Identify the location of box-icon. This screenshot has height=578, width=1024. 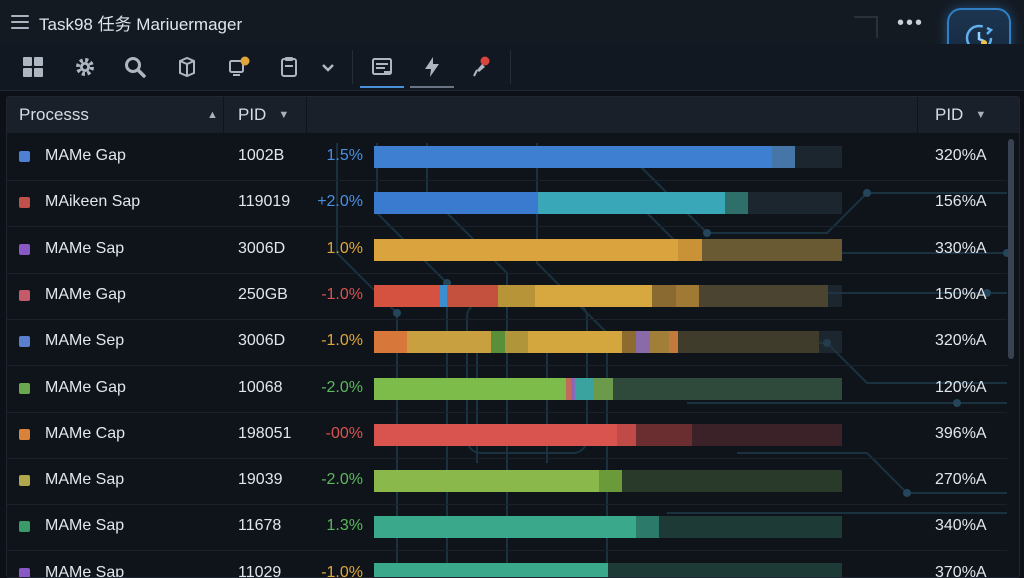
(187, 67).